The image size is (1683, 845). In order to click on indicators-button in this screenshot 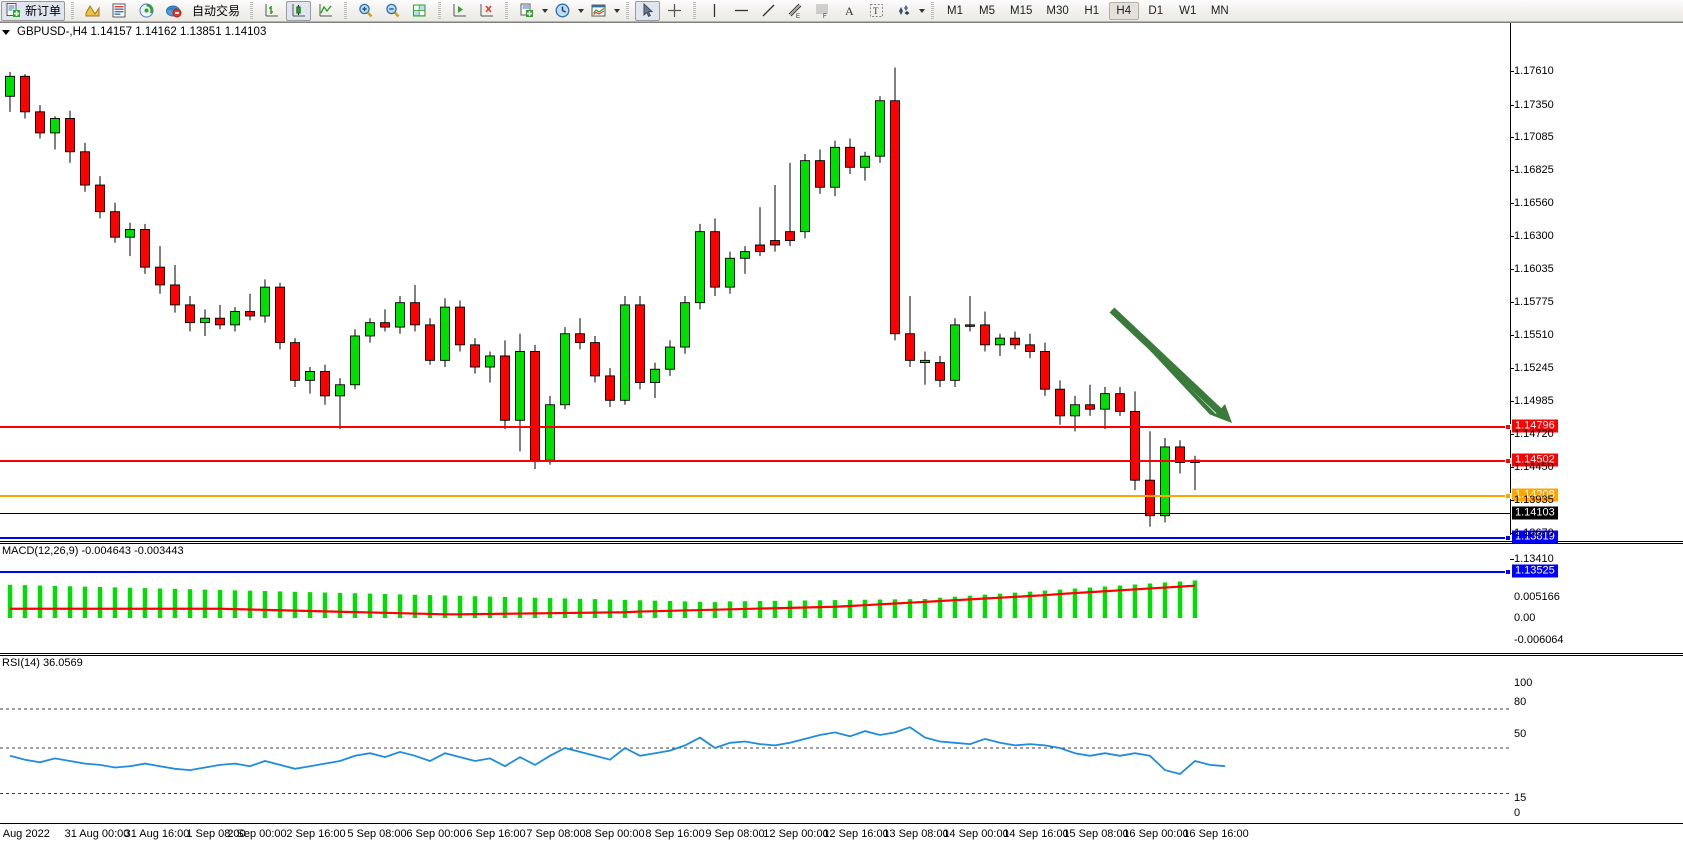, I will do `click(598, 11)`.